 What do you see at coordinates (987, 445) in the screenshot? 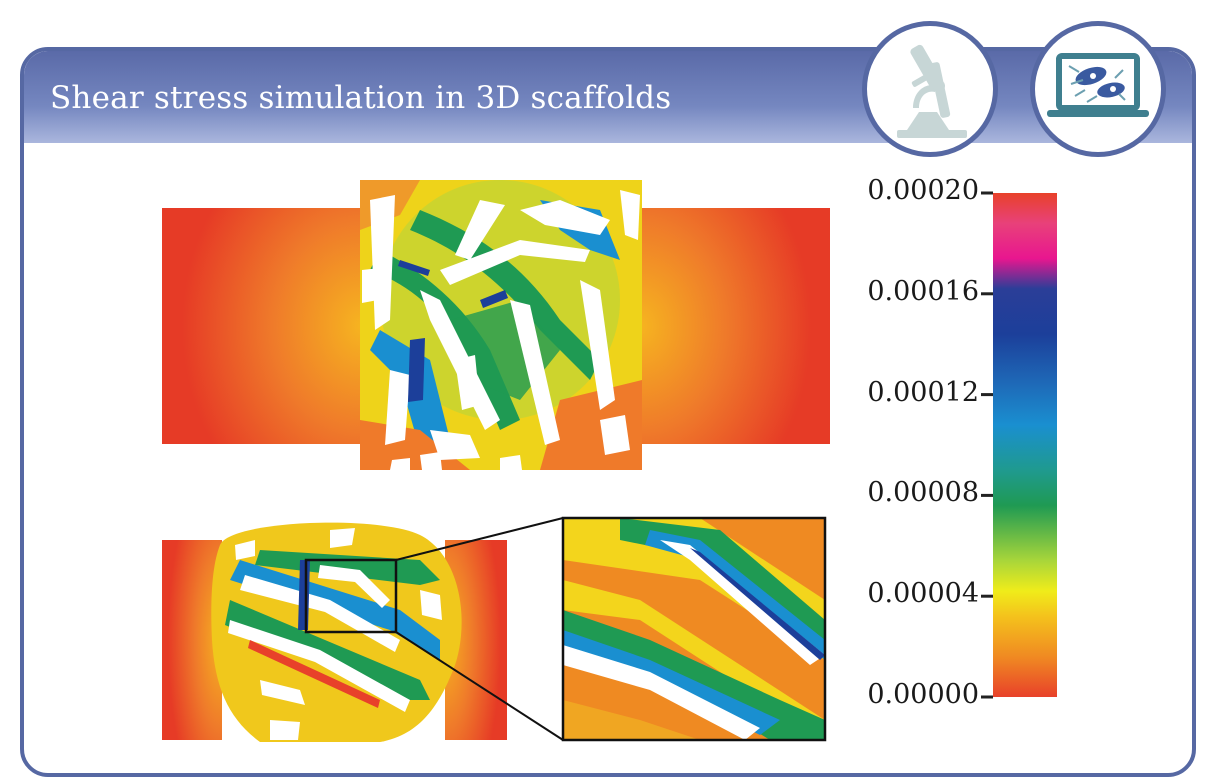
I see `colorbar-ticks` at bounding box center [987, 445].